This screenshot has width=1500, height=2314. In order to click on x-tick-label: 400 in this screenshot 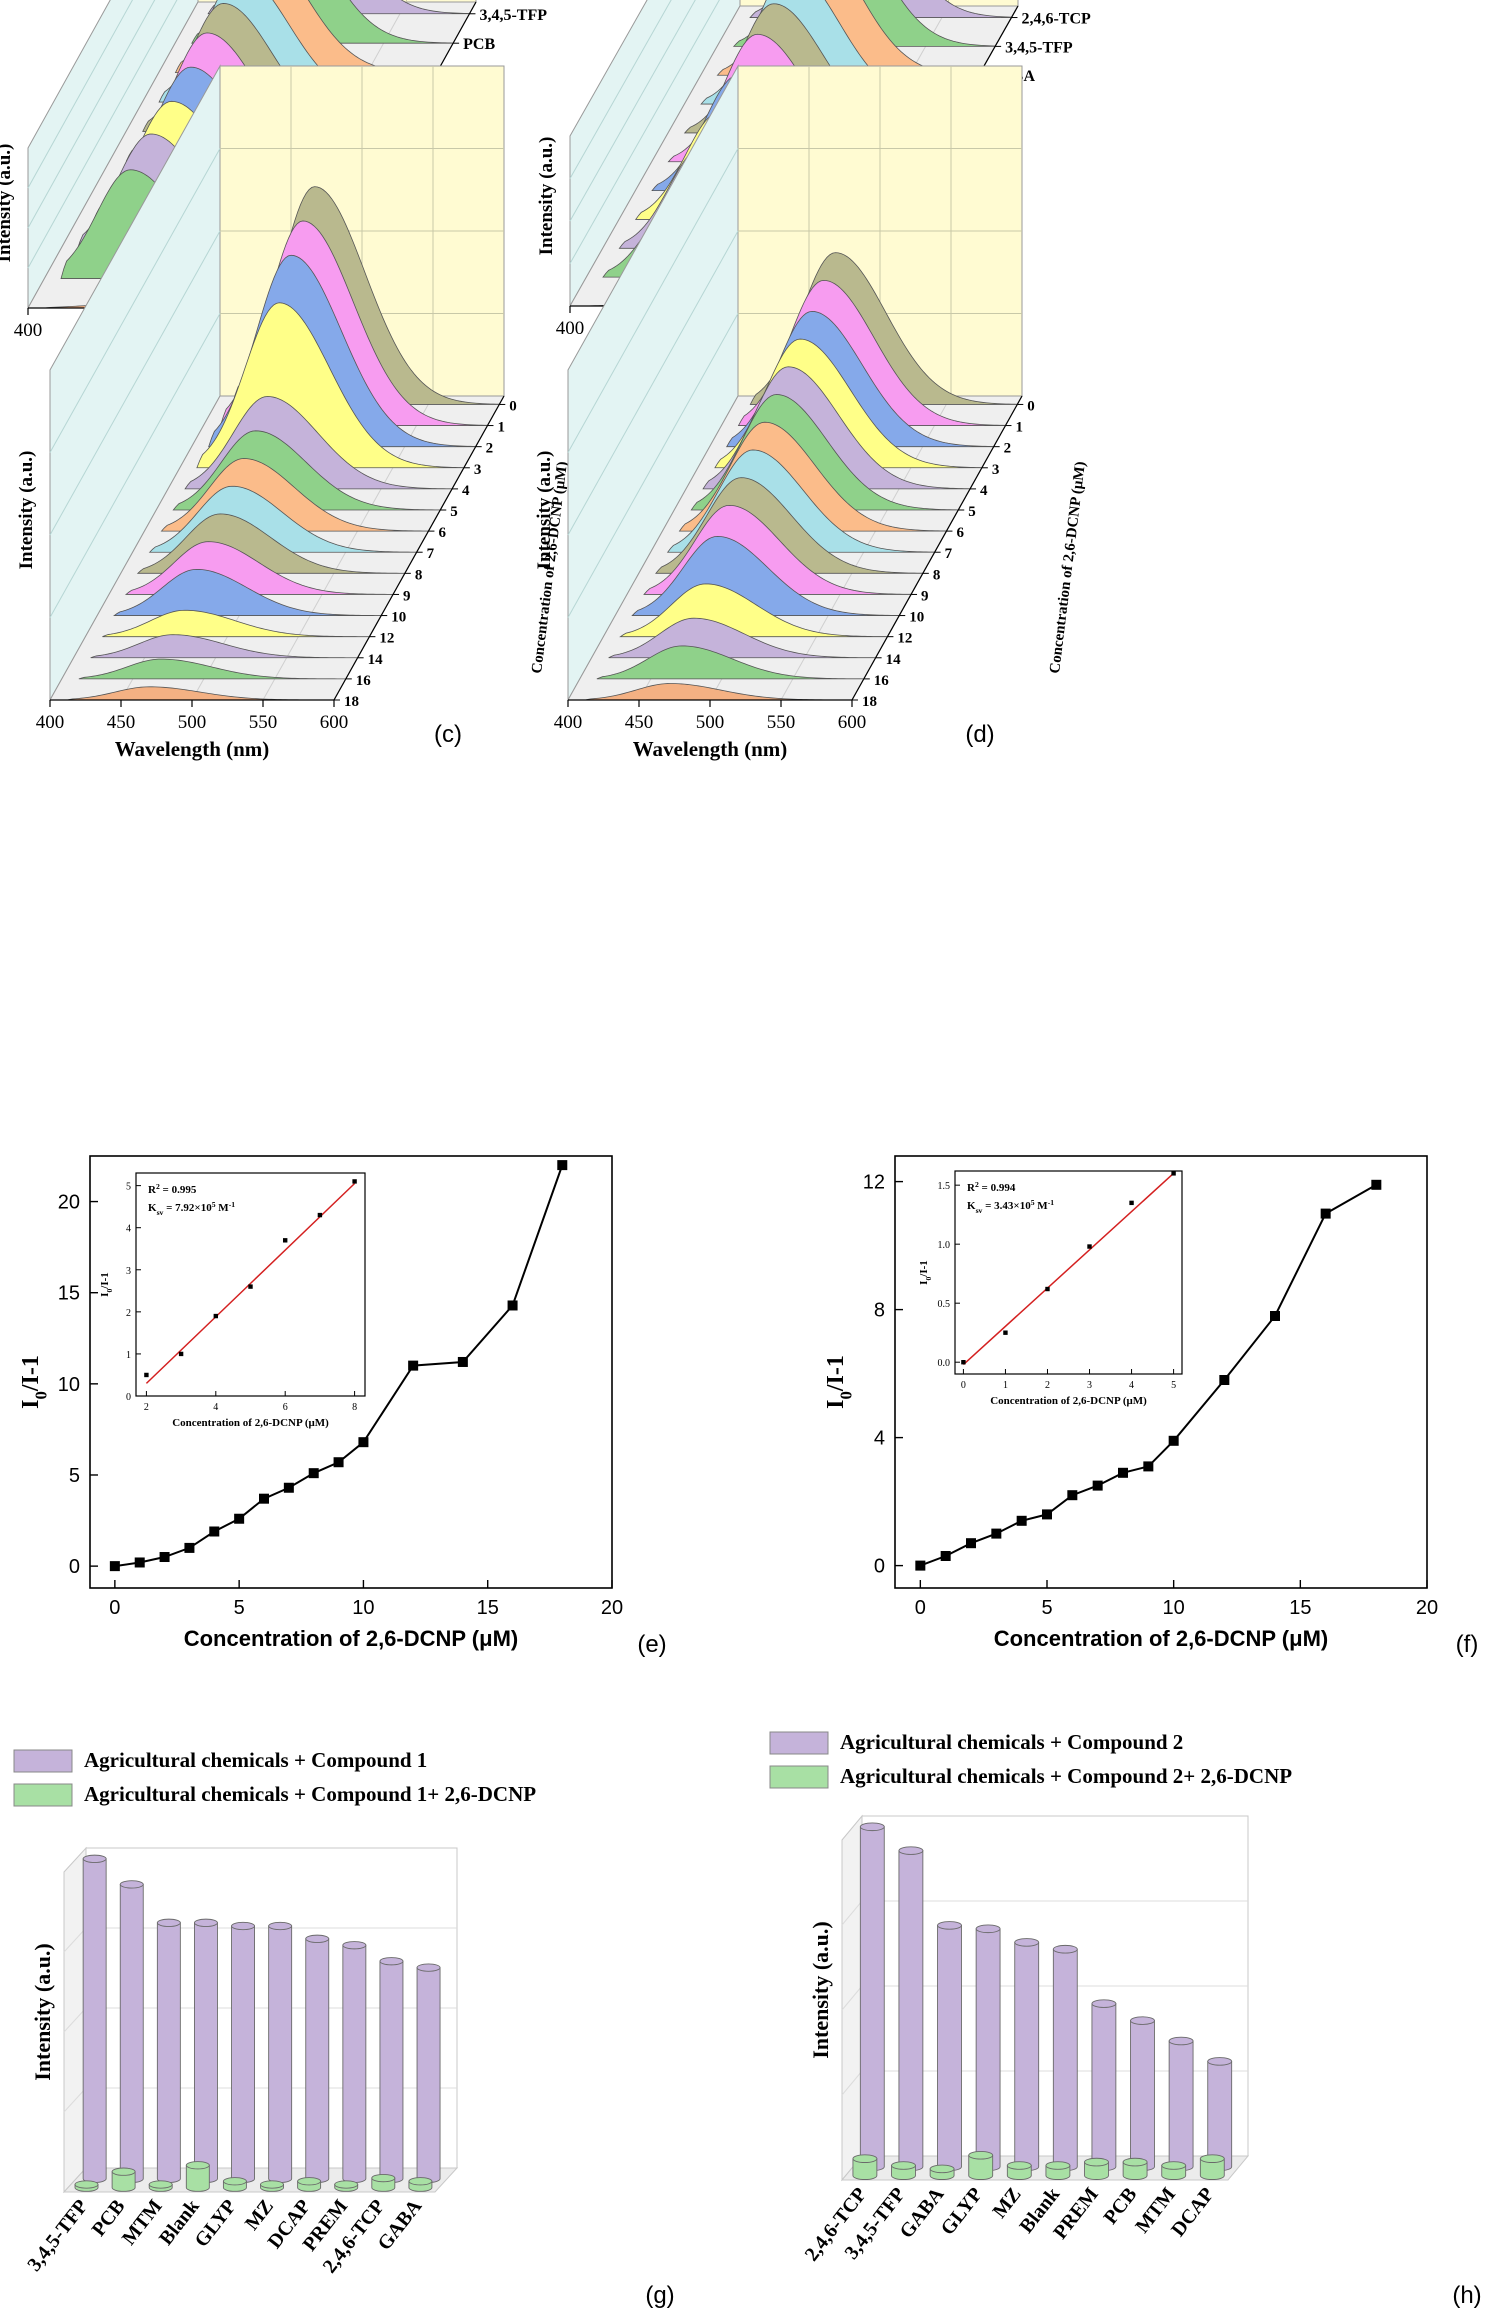, I will do `click(50, 722)`.